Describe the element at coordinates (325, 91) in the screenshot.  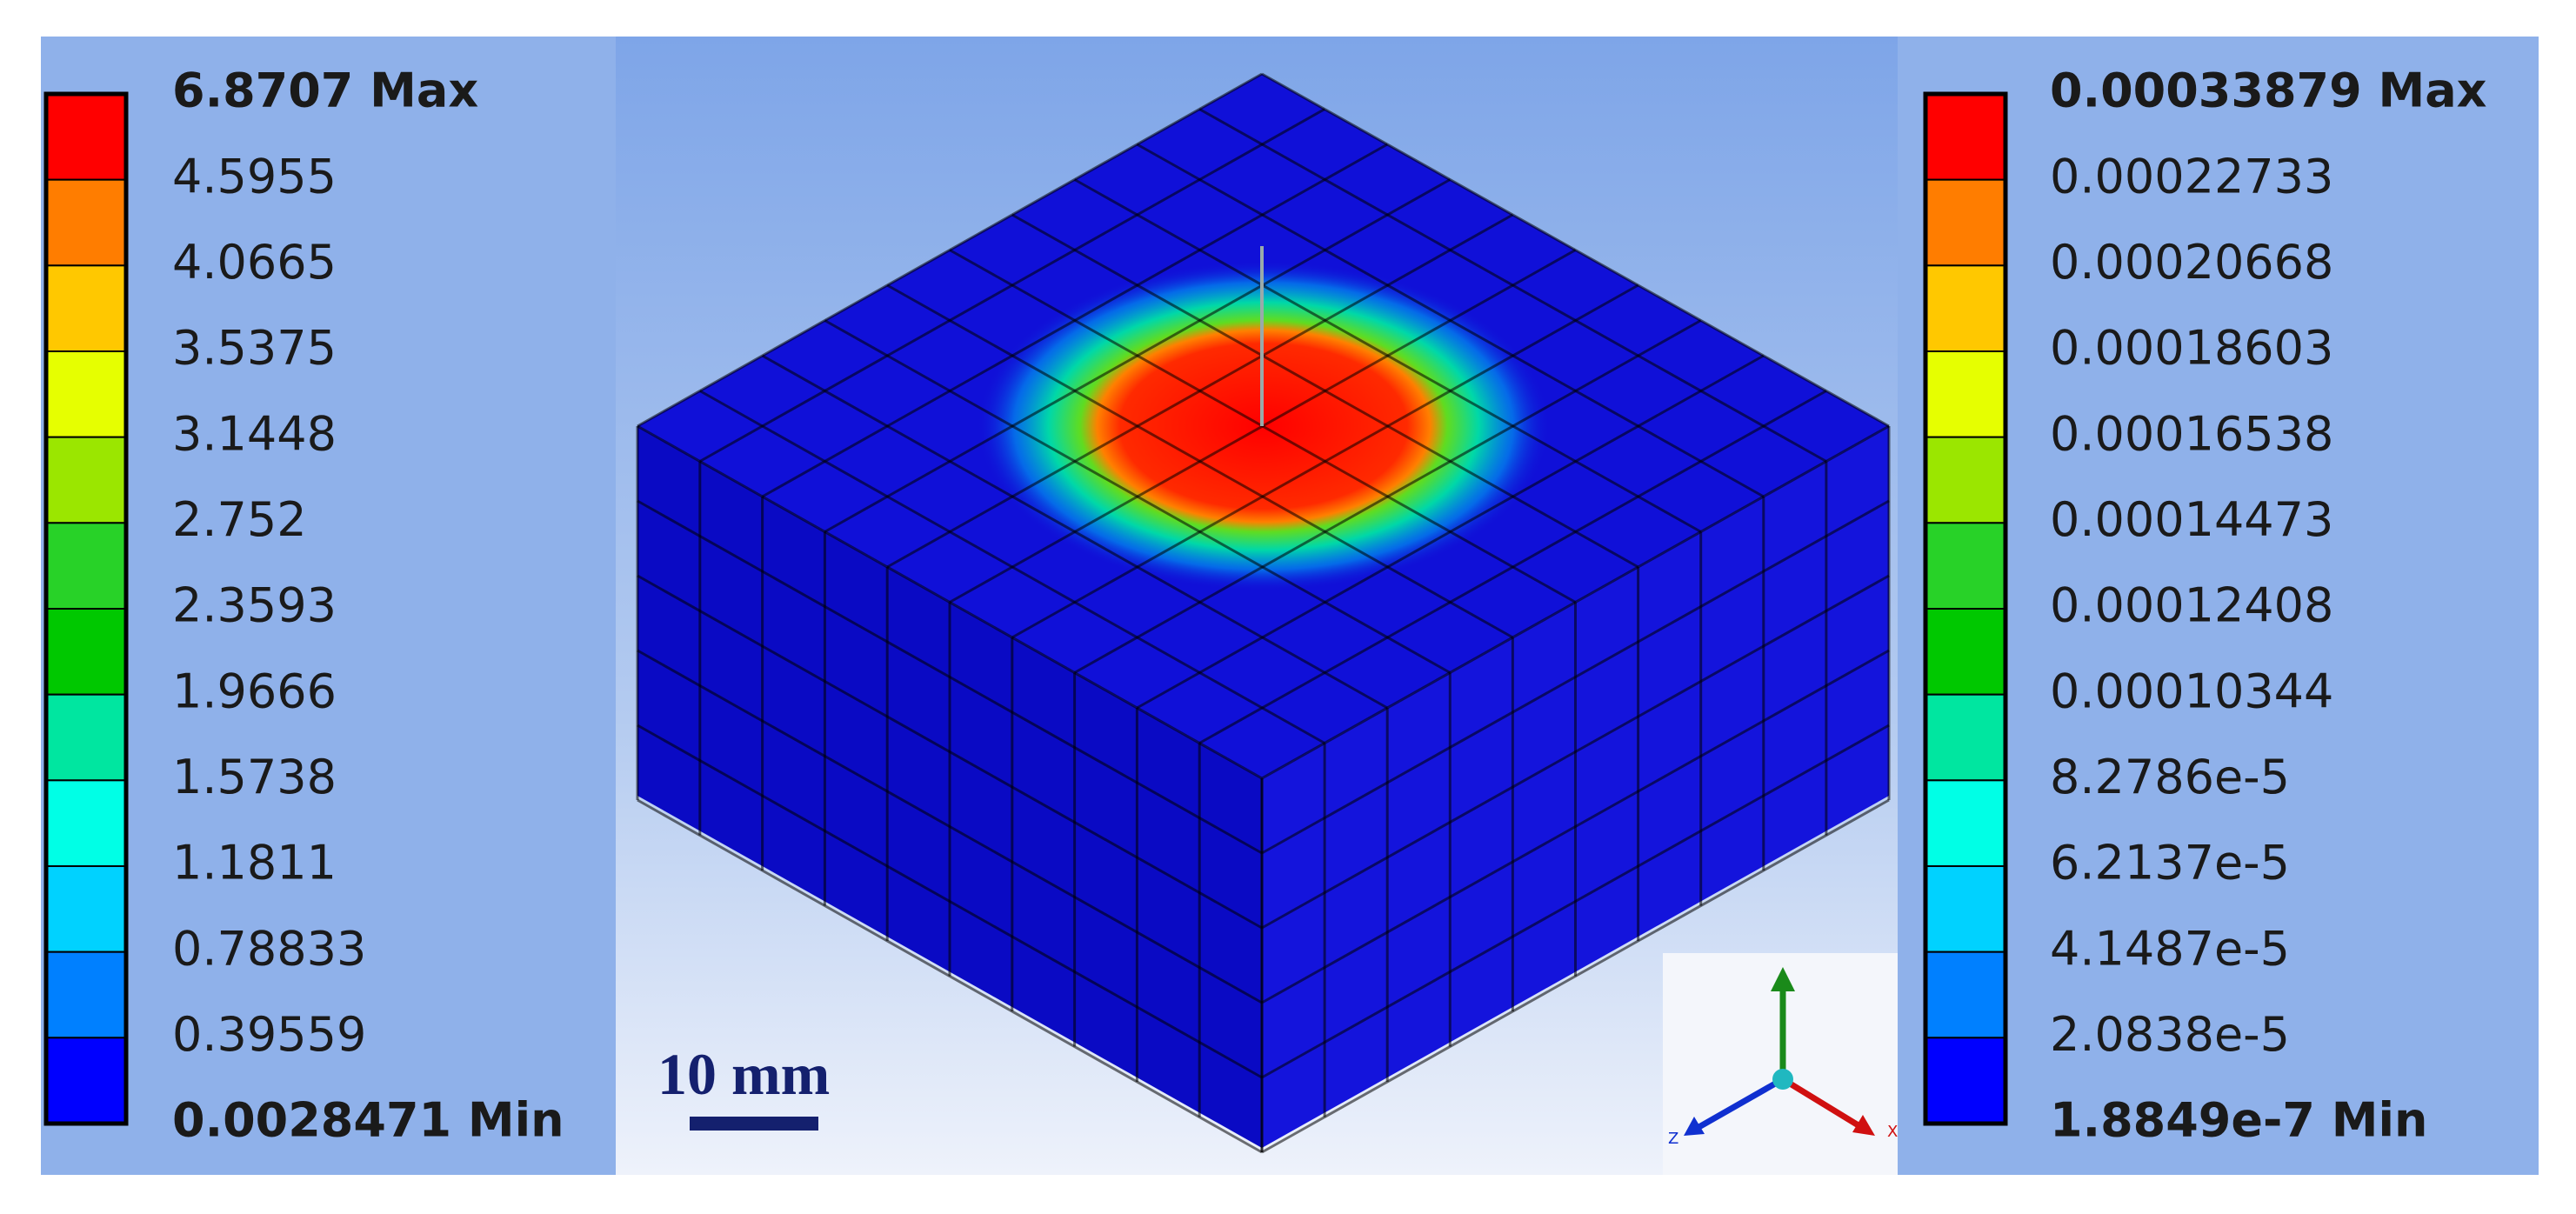
I see `legend-max: 6.8707 Max` at that location.